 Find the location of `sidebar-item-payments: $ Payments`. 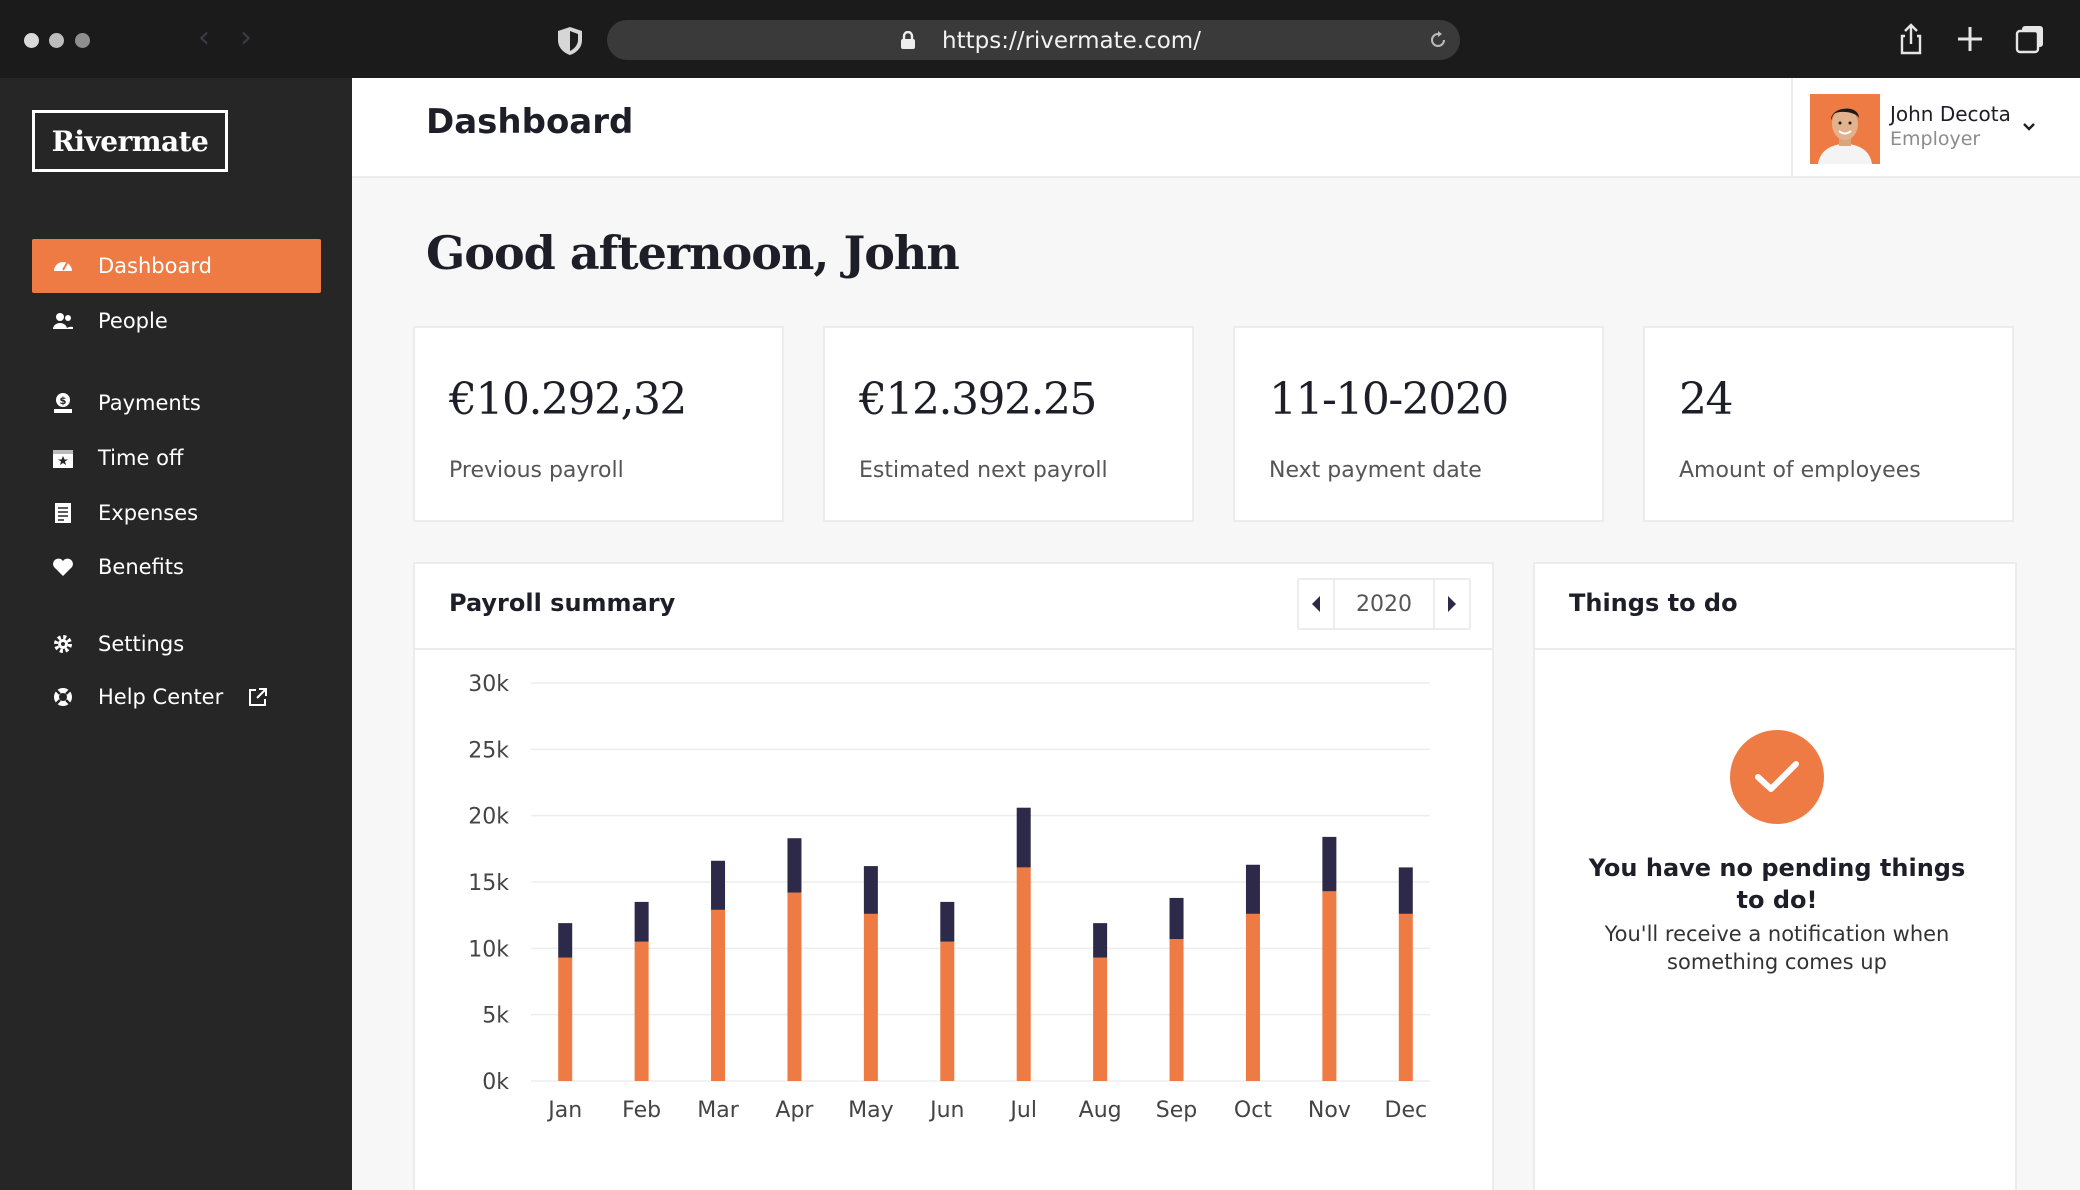

sidebar-item-payments: $ Payments is located at coordinates (176, 403).